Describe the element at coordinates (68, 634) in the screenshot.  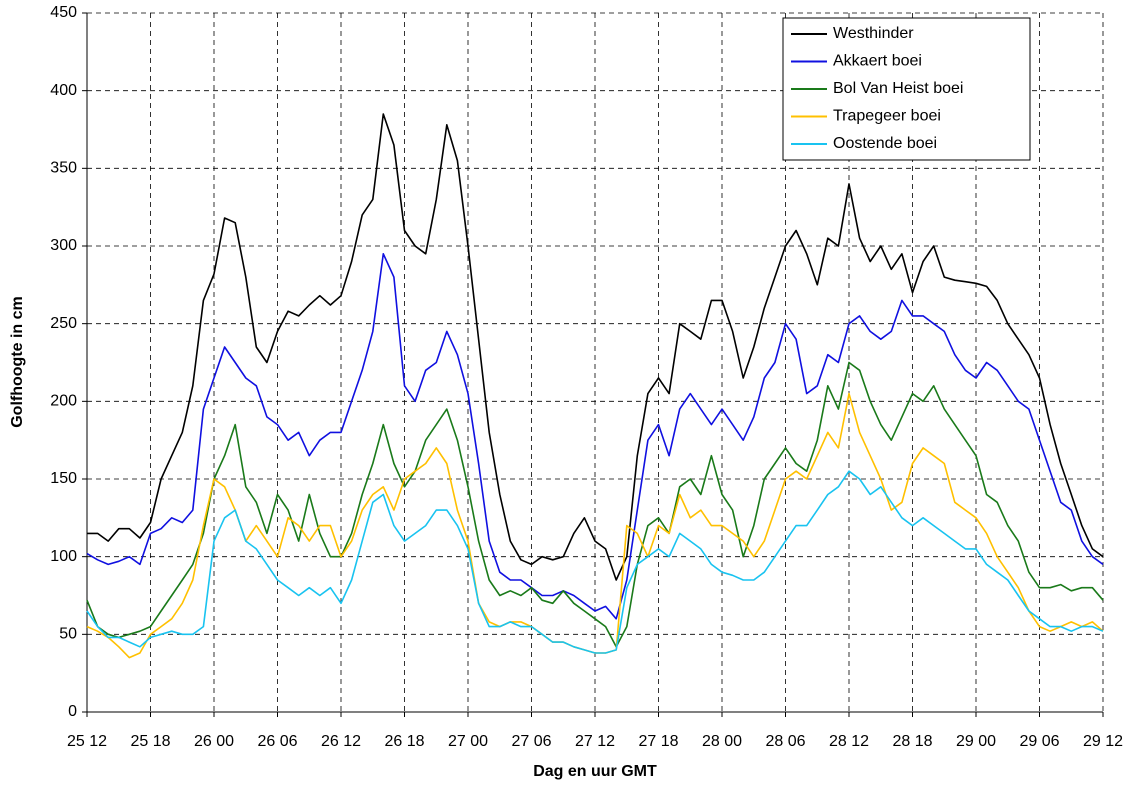
I see `y-tick-label: 50` at that location.